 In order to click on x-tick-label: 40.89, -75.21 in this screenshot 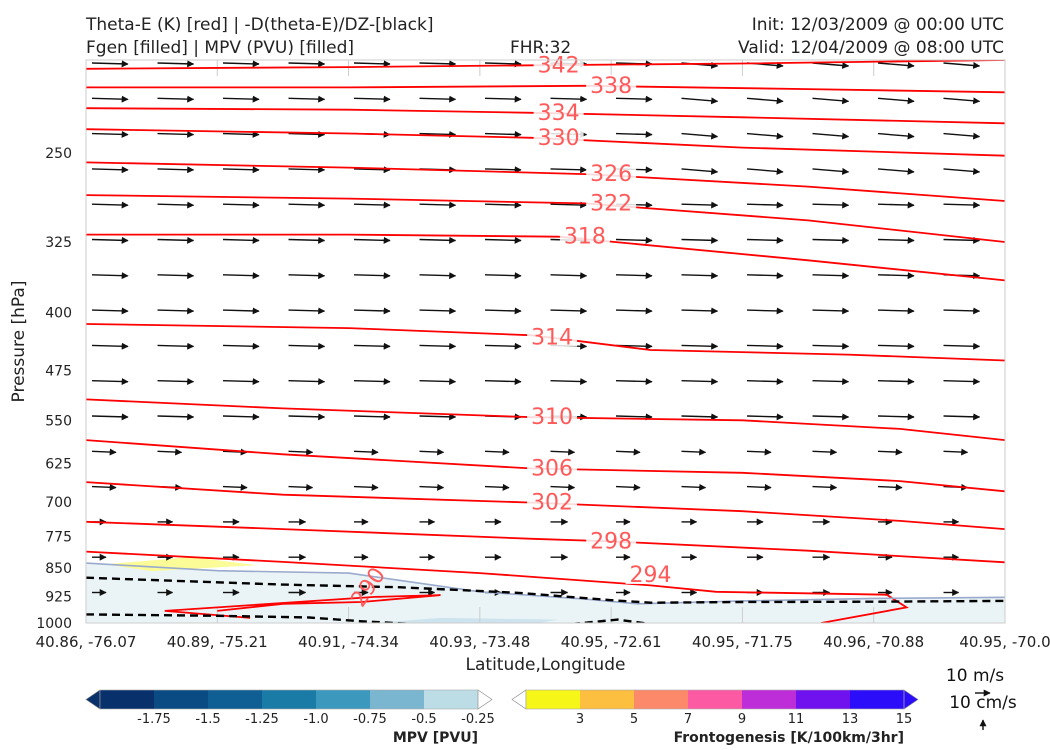, I will do `click(217, 642)`.